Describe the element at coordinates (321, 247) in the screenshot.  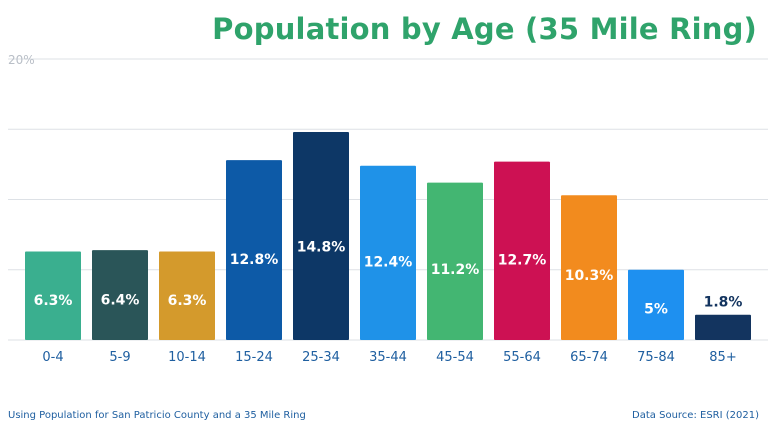
I see `data-label: 14.8%` at that location.